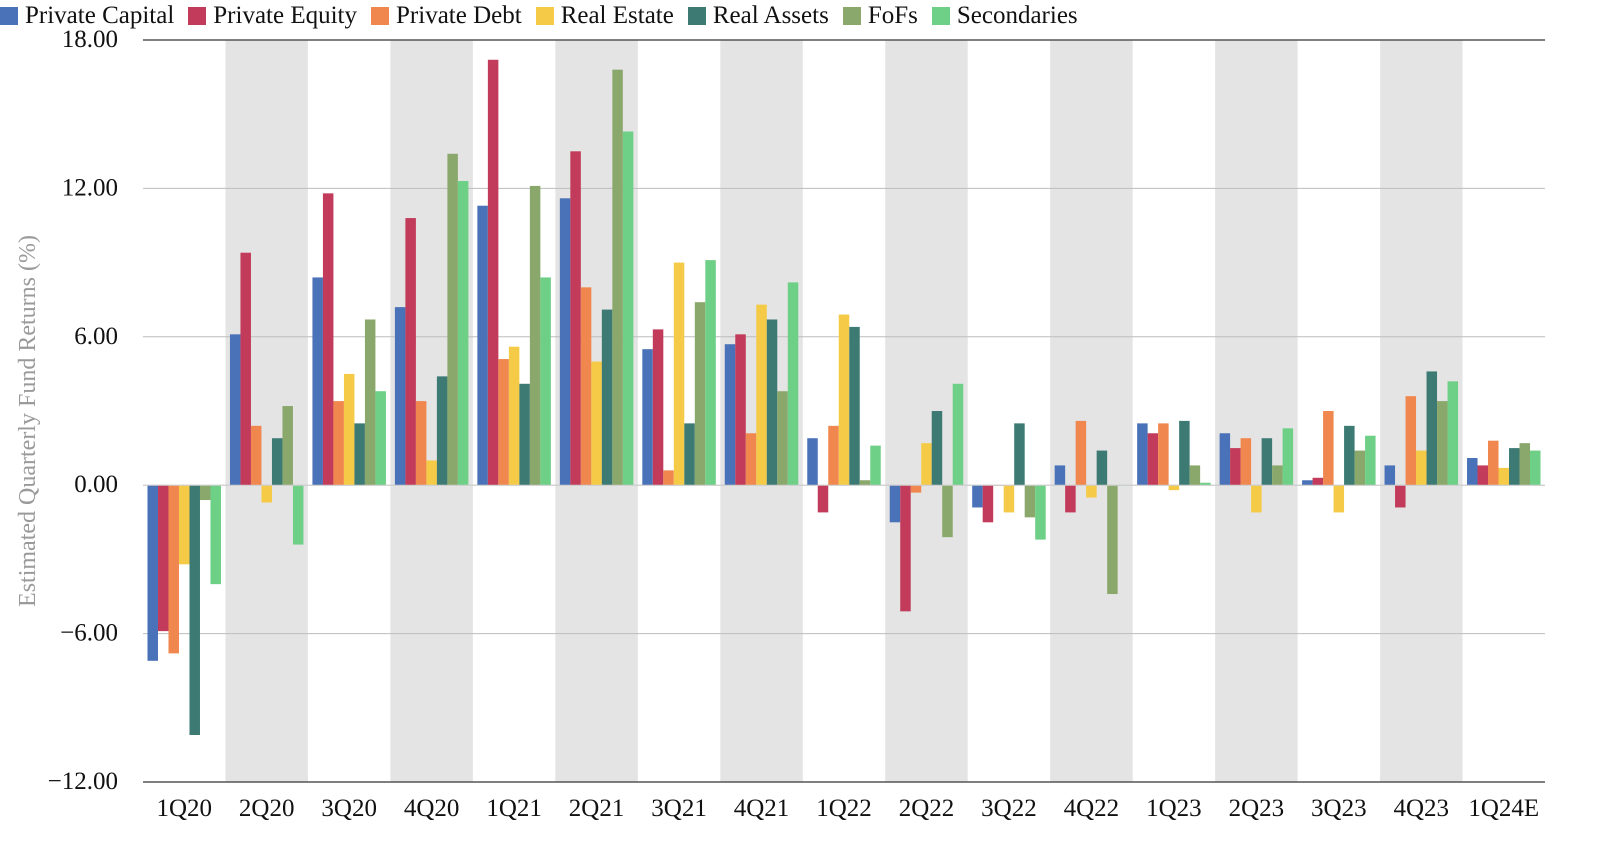  Describe the element at coordinates (1009, 808) in the screenshot. I see `x-tick-label: 3Q22` at that location.